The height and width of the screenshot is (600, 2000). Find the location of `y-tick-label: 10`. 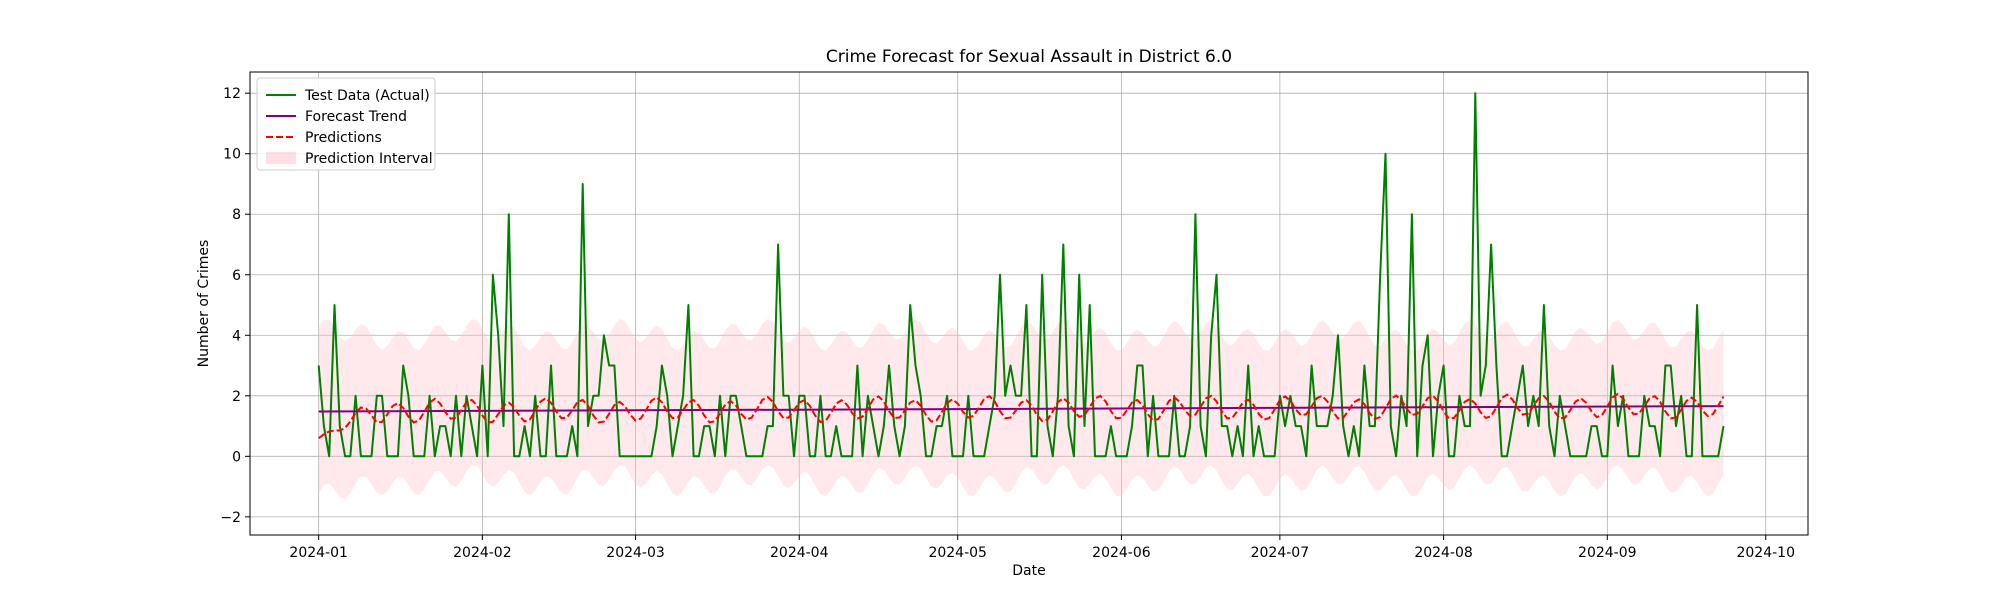

y-tick-label: 10 is located at coordinates (232, 155).